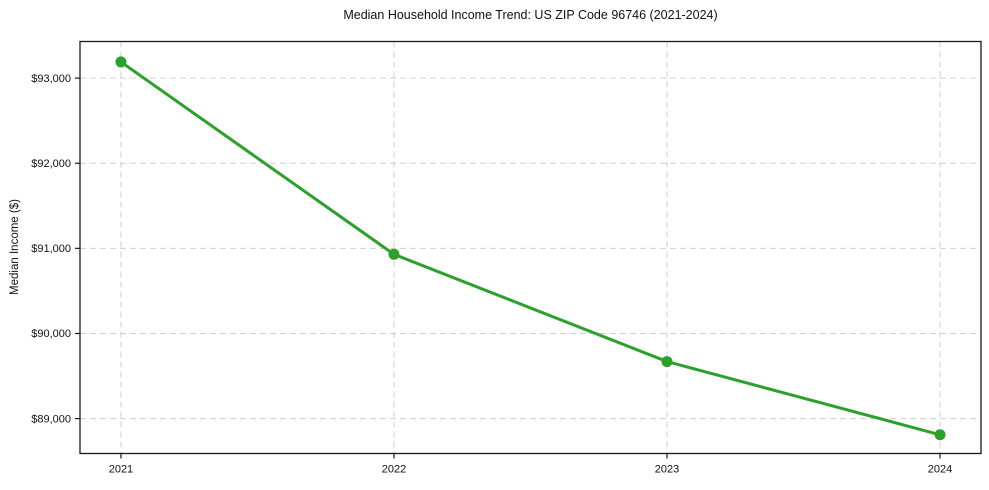  I want to click on y-tick-label: $91,000, so click(51, 249).